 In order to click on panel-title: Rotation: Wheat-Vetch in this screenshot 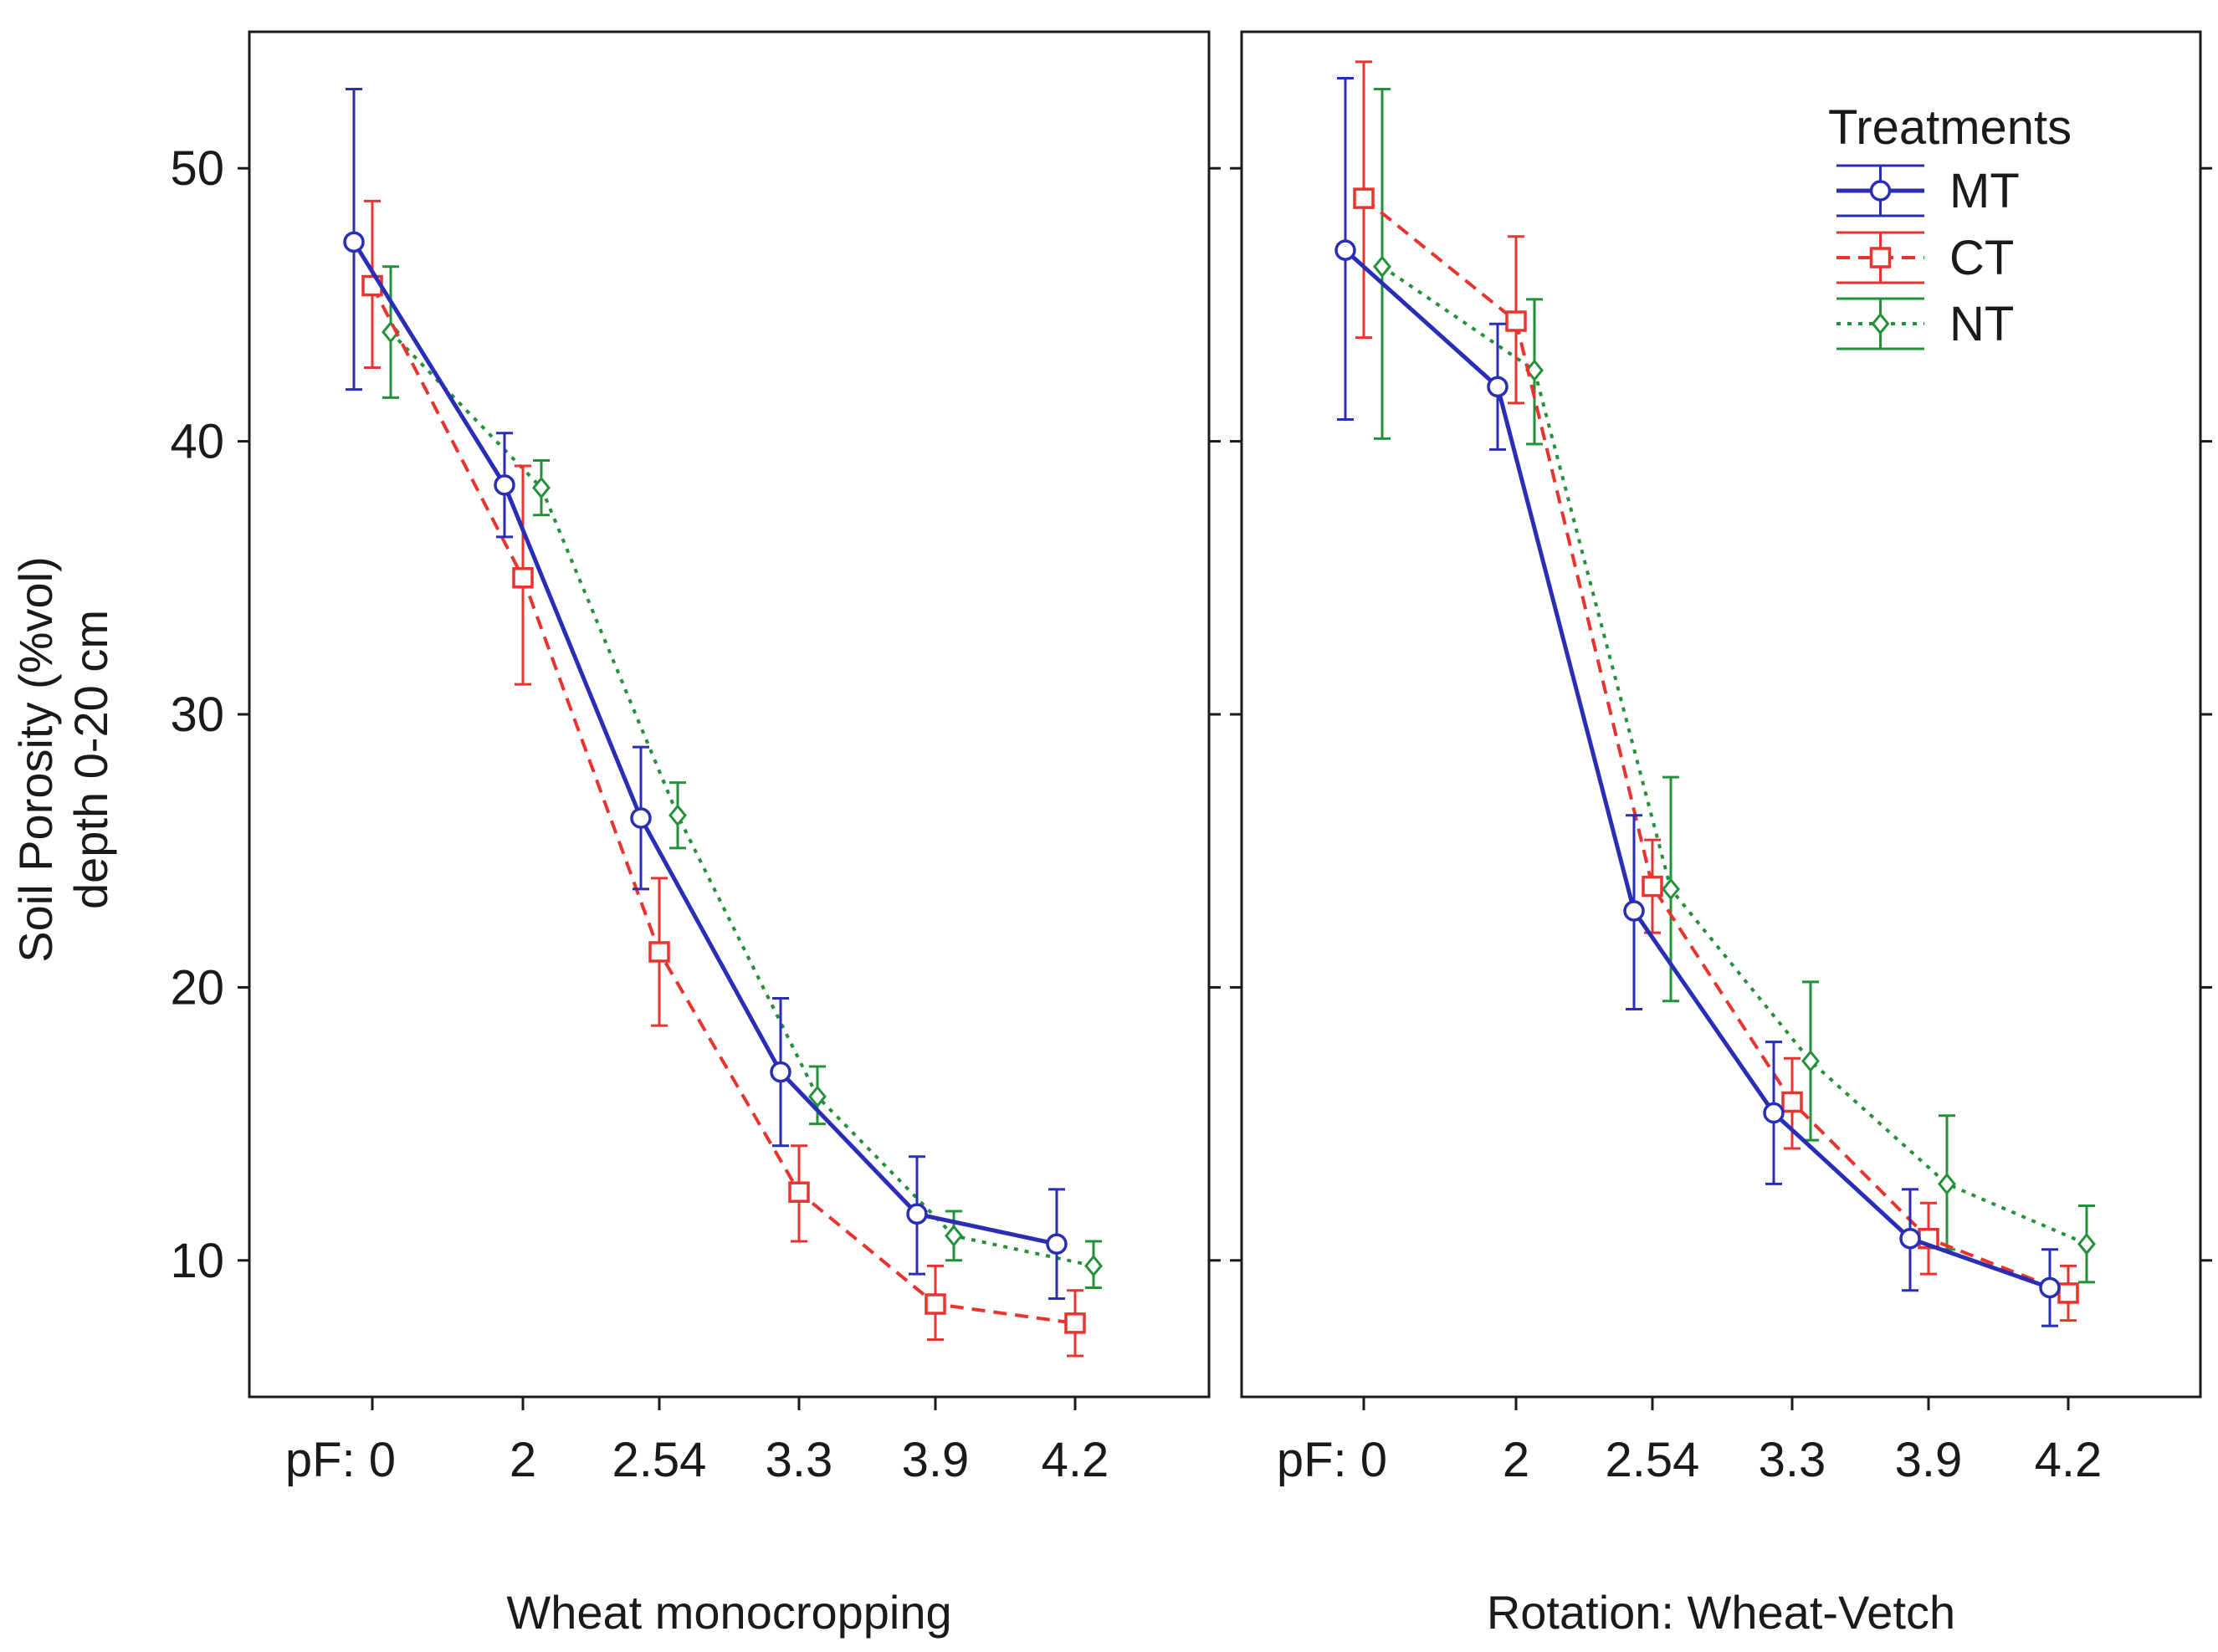, I will do `click(1721, 1612)`.